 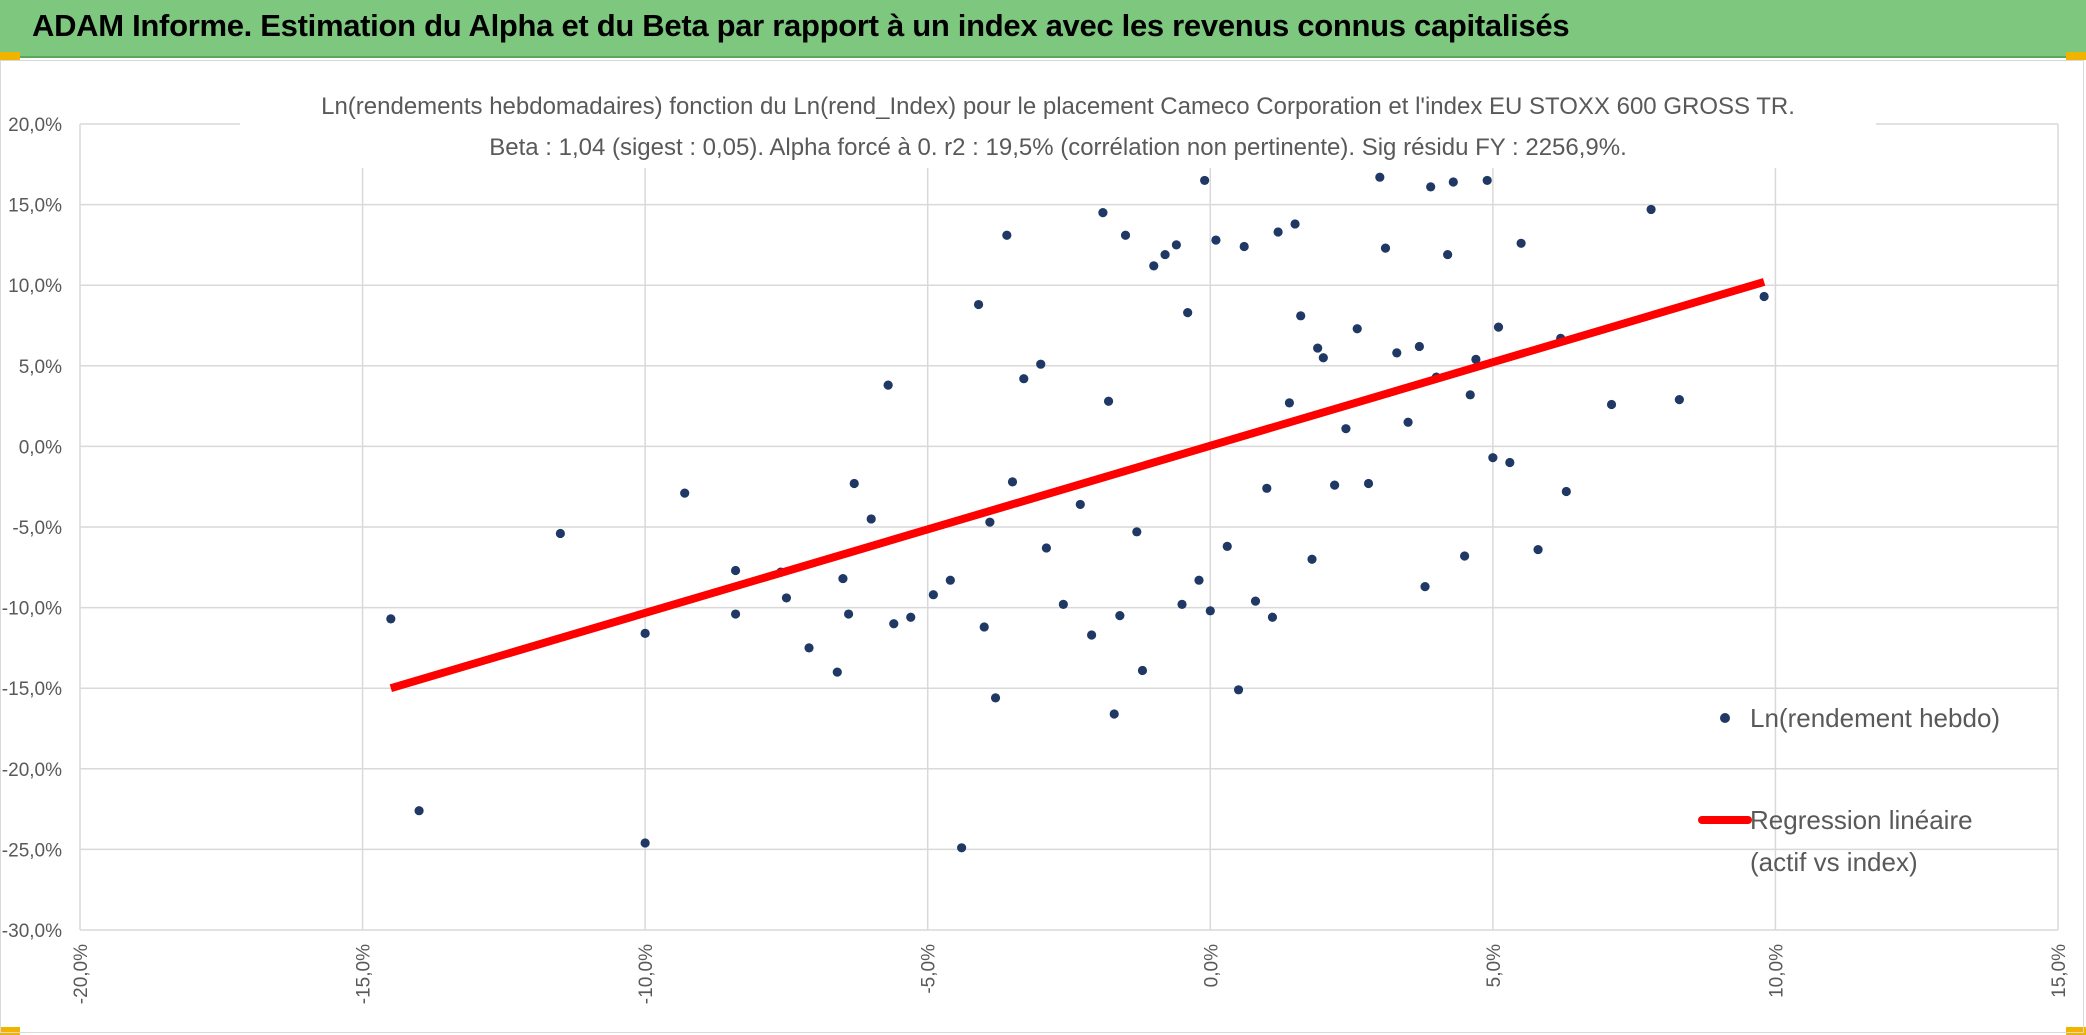 What do you see at coordinates (35, 125) in the screenshot?
I see `y-tick-label: 20,0%` at bounding box center [35, 125].